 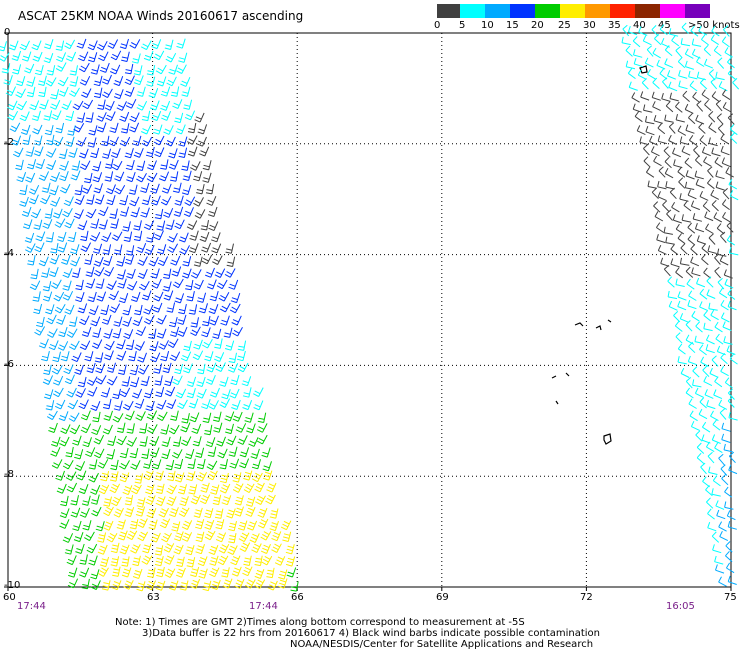 What do you see at coordinates (263, 606) in the screenshot?
I see `time-label-middle: 17:44` at bounding box center [263, 606].